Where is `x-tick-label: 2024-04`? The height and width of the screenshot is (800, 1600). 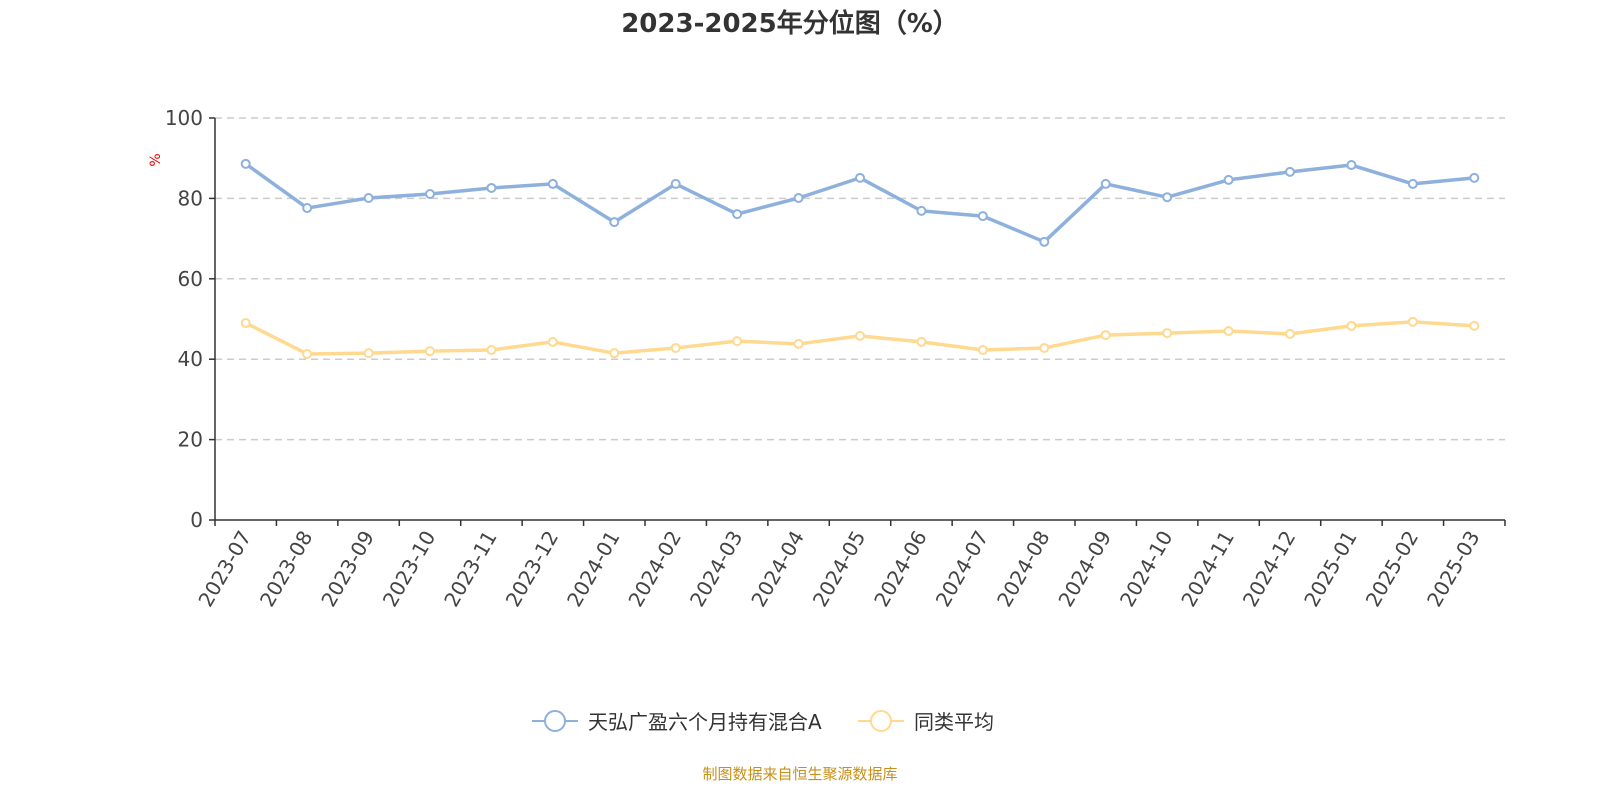 x-tick-label: 2024-04 is located at coordinates (777, 569).